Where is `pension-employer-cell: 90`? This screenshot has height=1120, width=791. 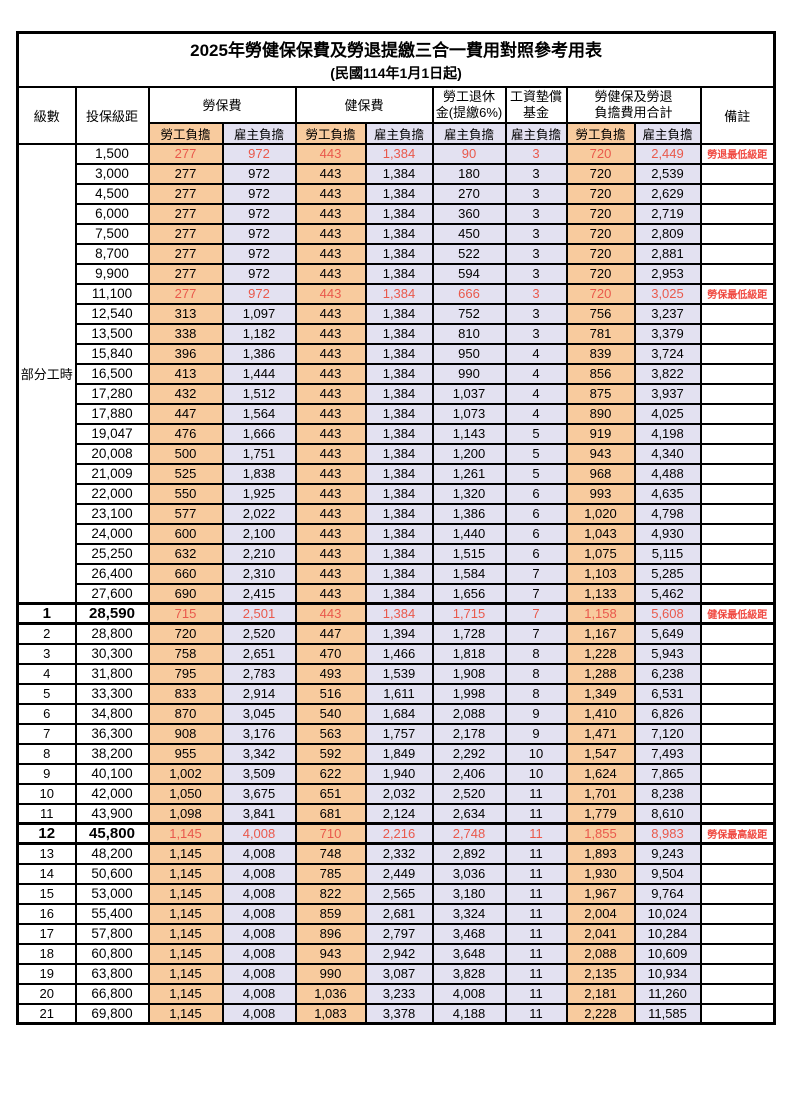 pension-employer-cell: 90 is located at coordinates (469, 153).